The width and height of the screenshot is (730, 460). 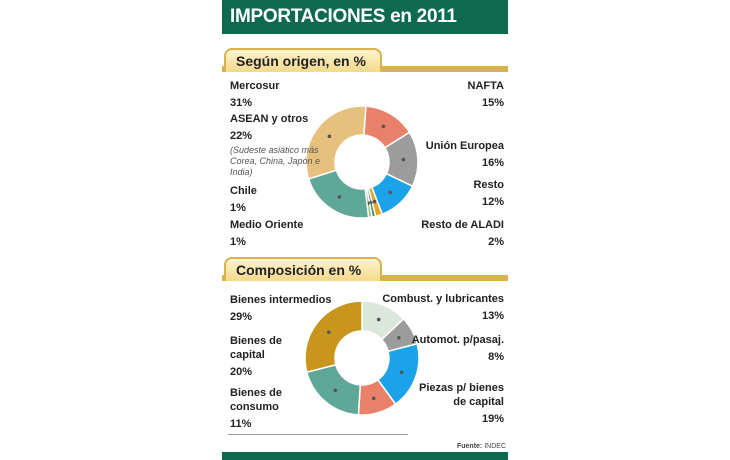 What do you see at coordinates (267, 233) in the screenshot?
I see `label-medio-oriente: Medio Oriente 1%` at bounding box center [267, 233].